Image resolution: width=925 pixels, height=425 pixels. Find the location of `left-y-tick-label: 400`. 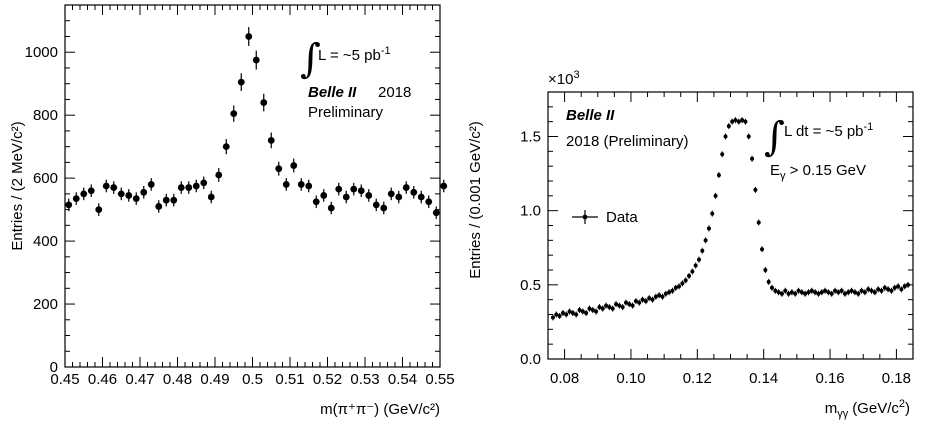

left-y-tick-label: 400 is located at coordinates (45, 241).